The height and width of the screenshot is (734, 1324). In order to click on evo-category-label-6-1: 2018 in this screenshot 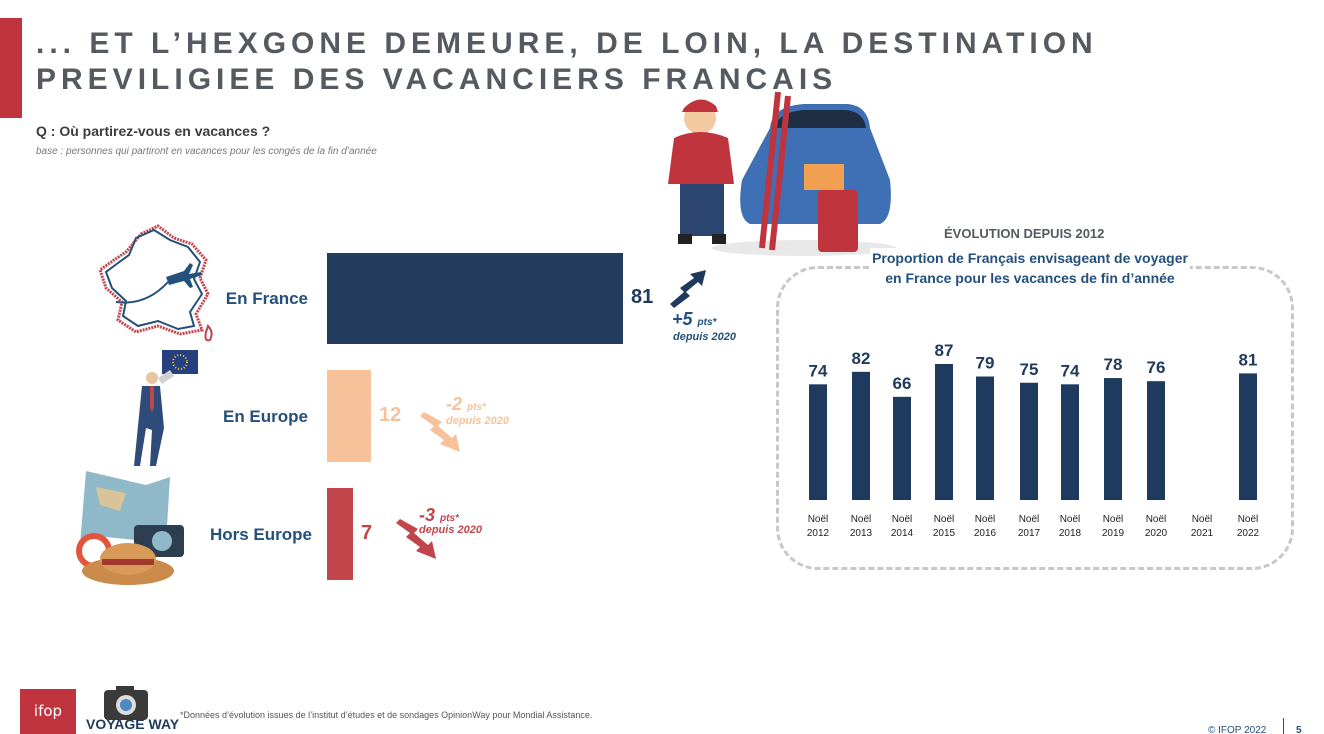, I will do `click(1070, 533)`.